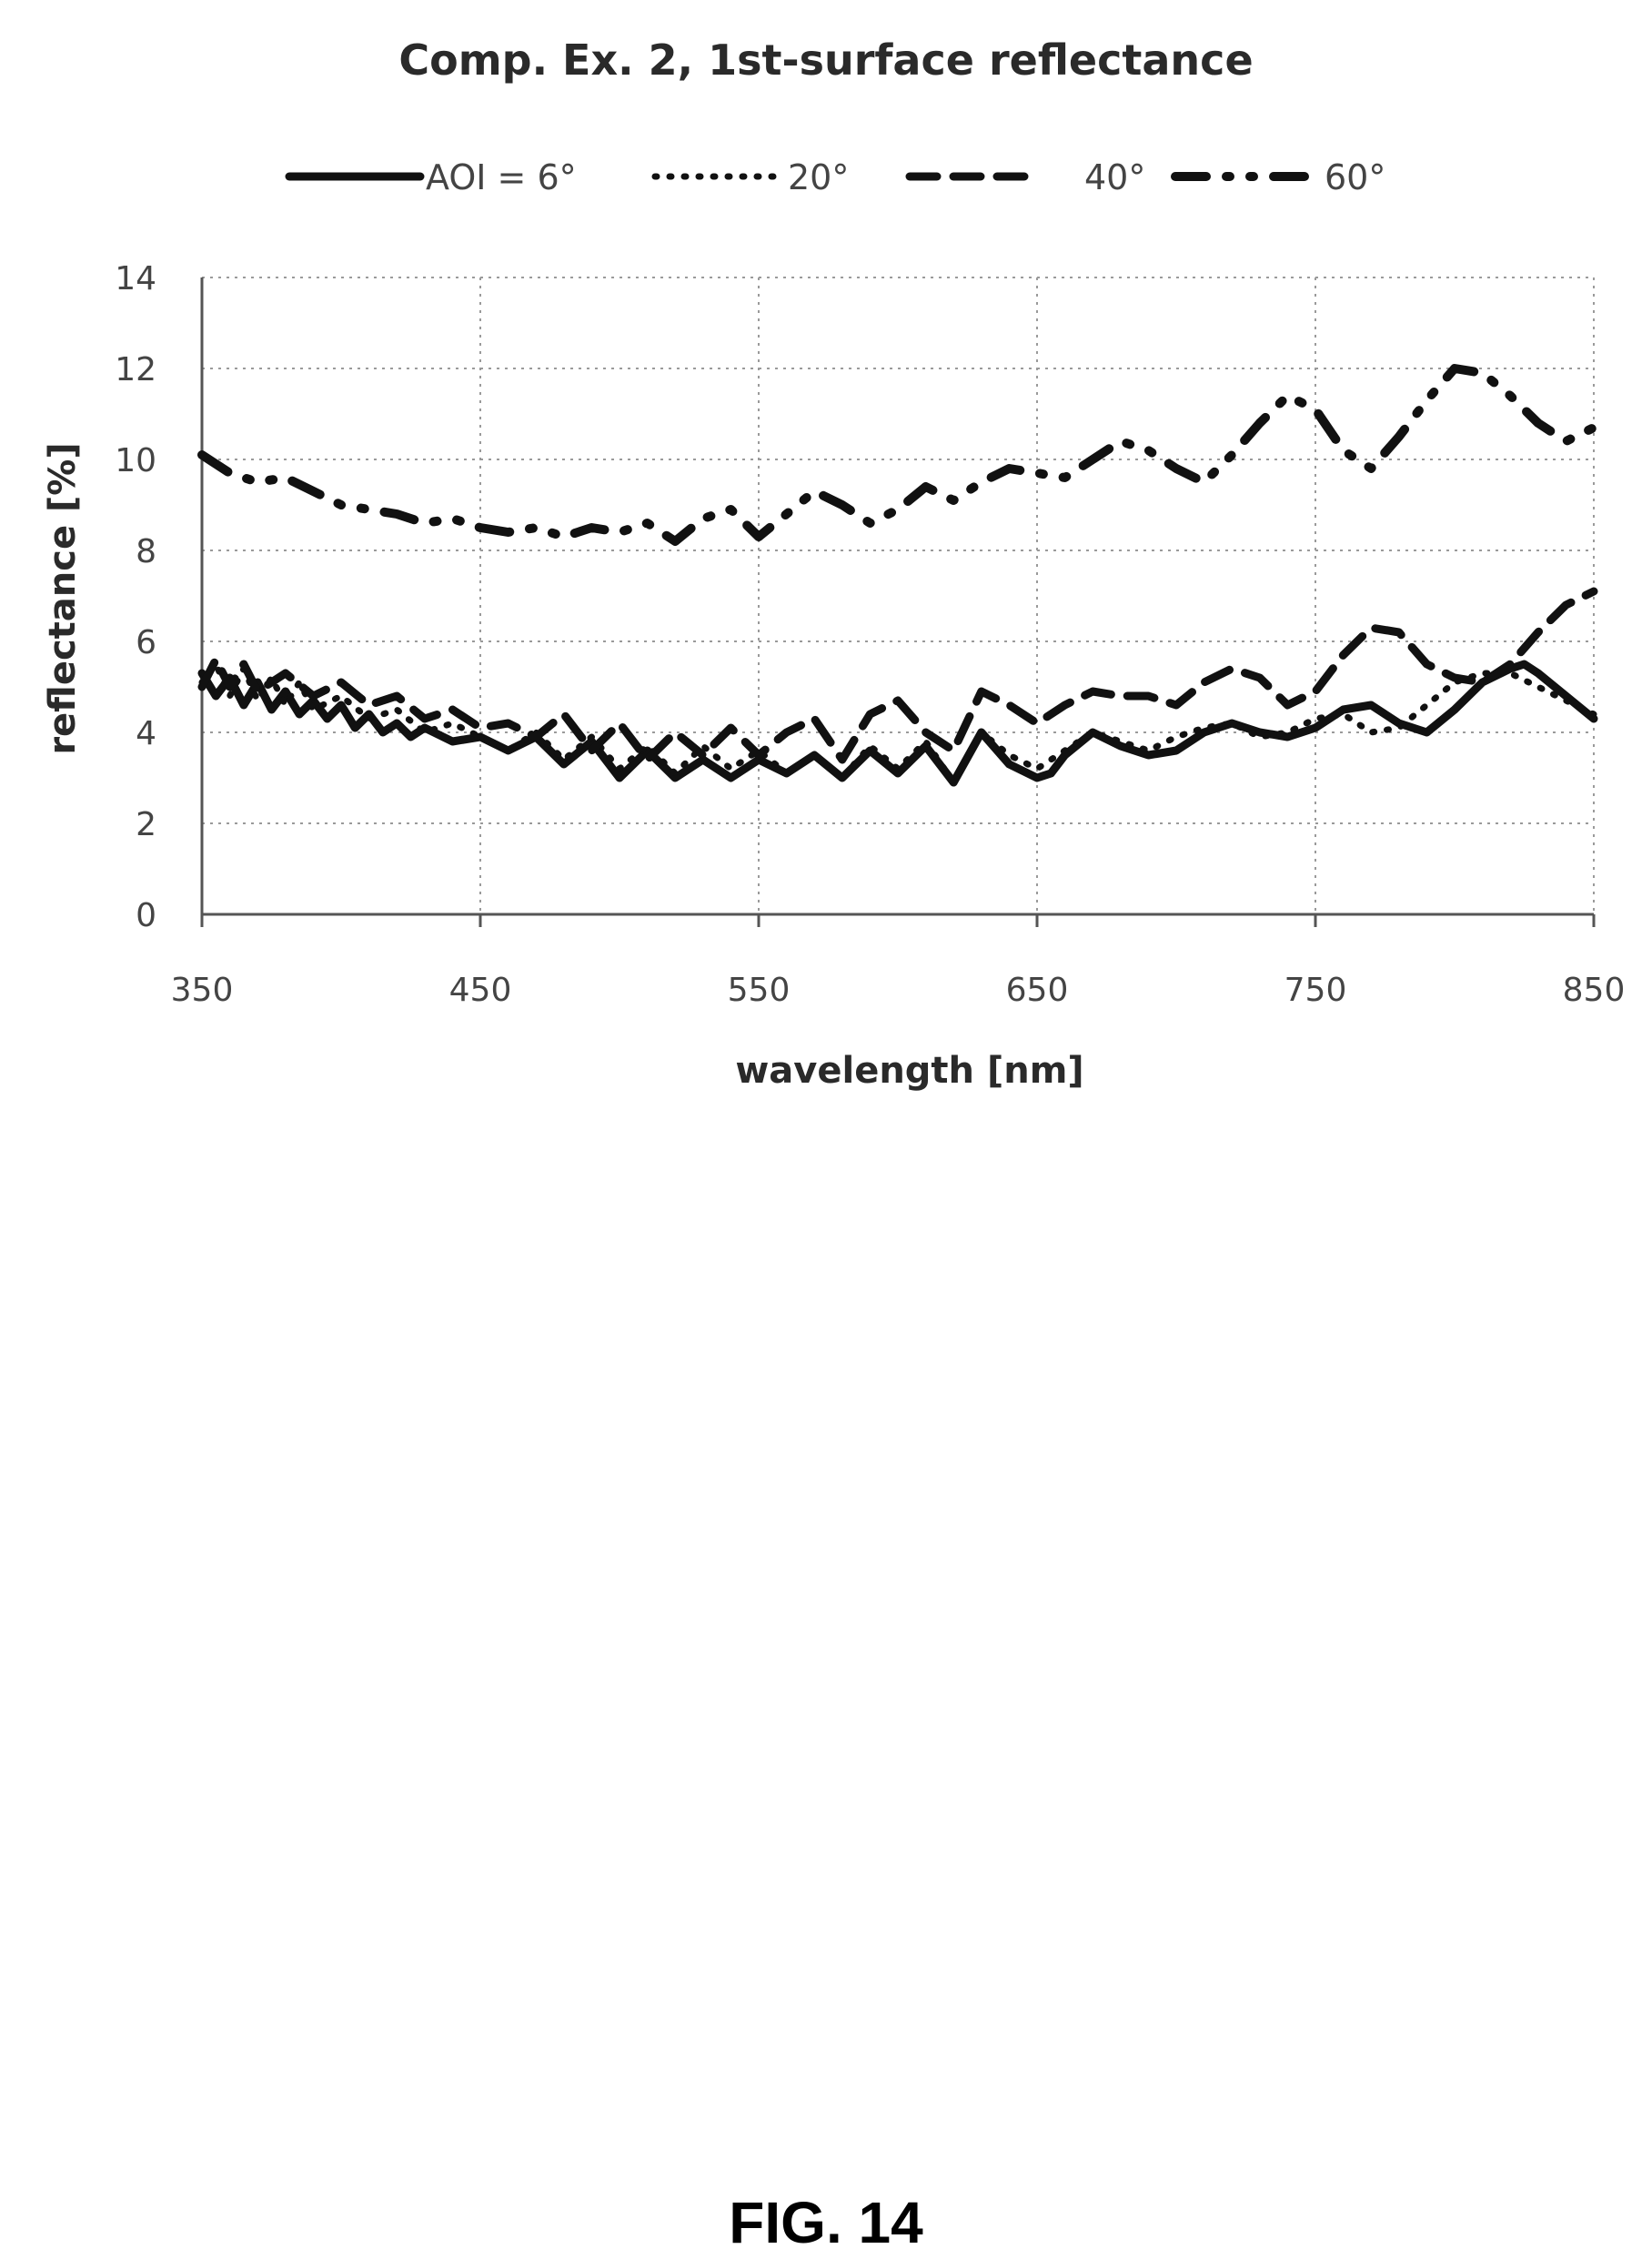  I want to click on y-tick-label: 8, so click(146, 551).